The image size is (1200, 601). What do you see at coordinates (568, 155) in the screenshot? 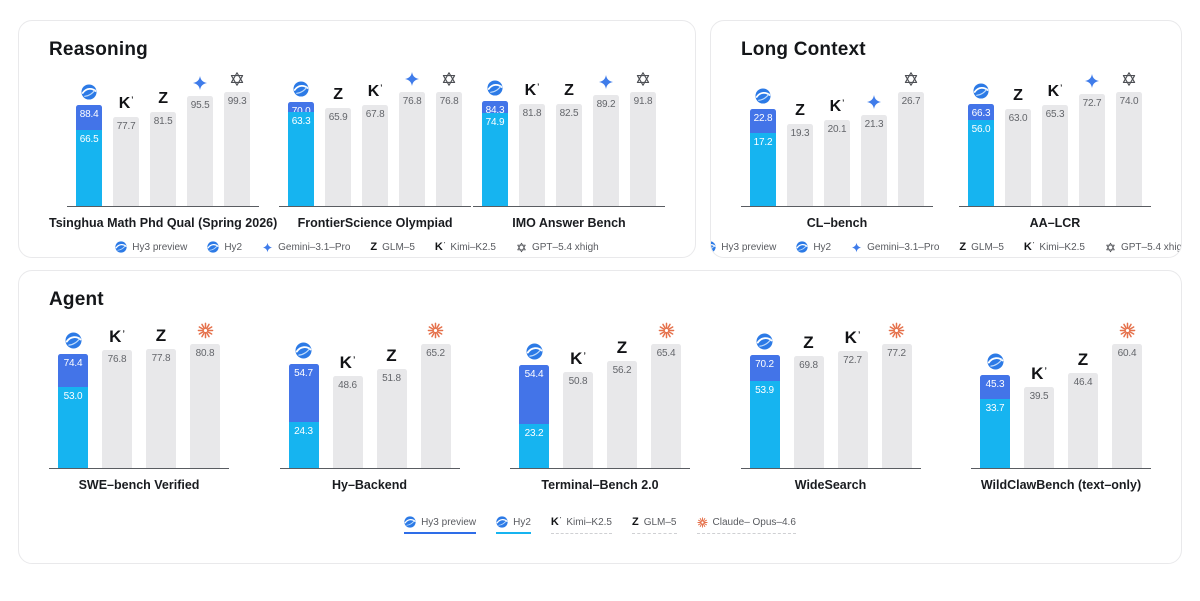
I see `bar-glm: 82.5` at bounding box center [568, 155].